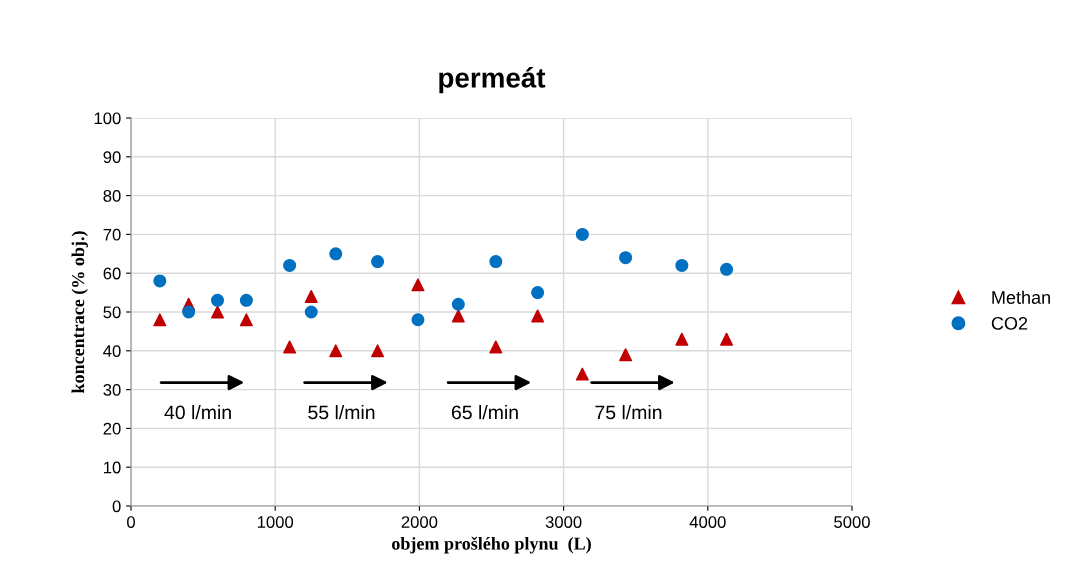 This screenshot has width=1066, height=584. Describe the element at coordinates (628, 412) in the screenshot. I see `annotation: 75 l/min` at that location.